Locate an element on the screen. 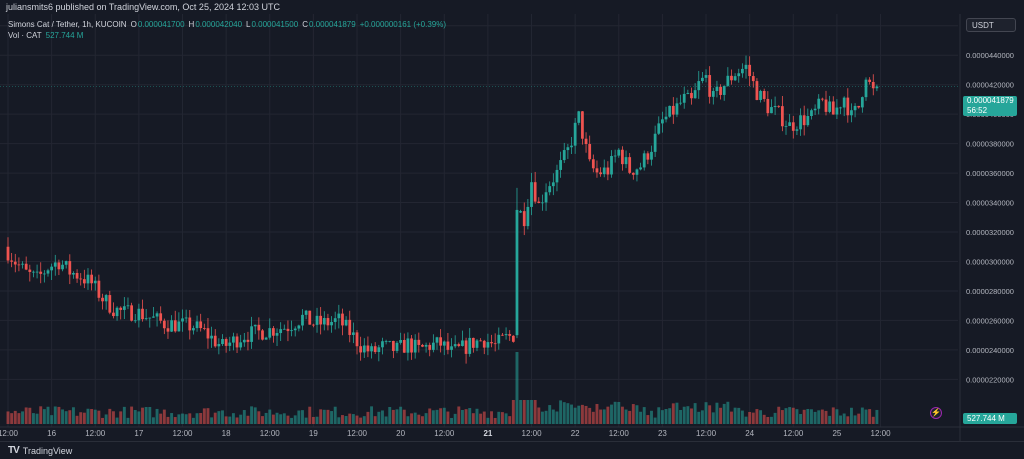 Image resolution: width=1024 pixels, height=459 pixels. currency-selector: USDT is located at coordinates (991, 25).